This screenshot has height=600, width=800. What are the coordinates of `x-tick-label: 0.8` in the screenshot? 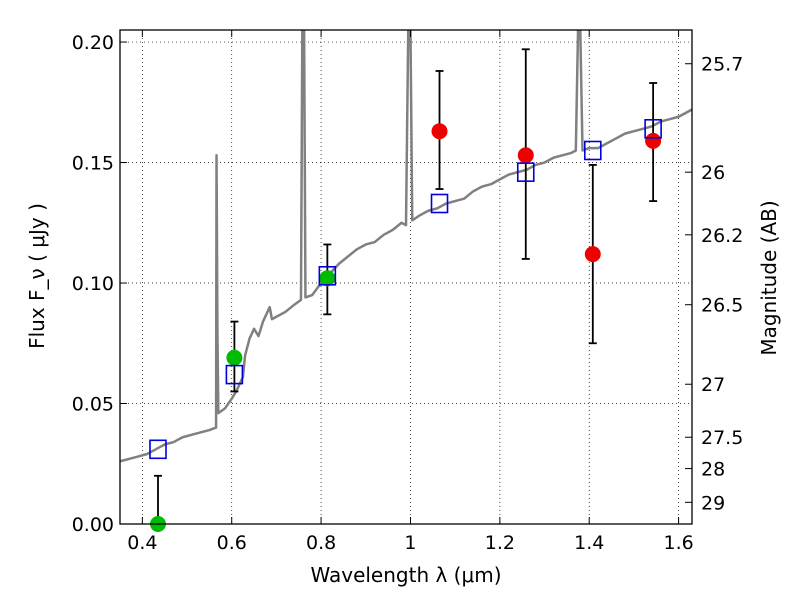 It's located at (321, 543).